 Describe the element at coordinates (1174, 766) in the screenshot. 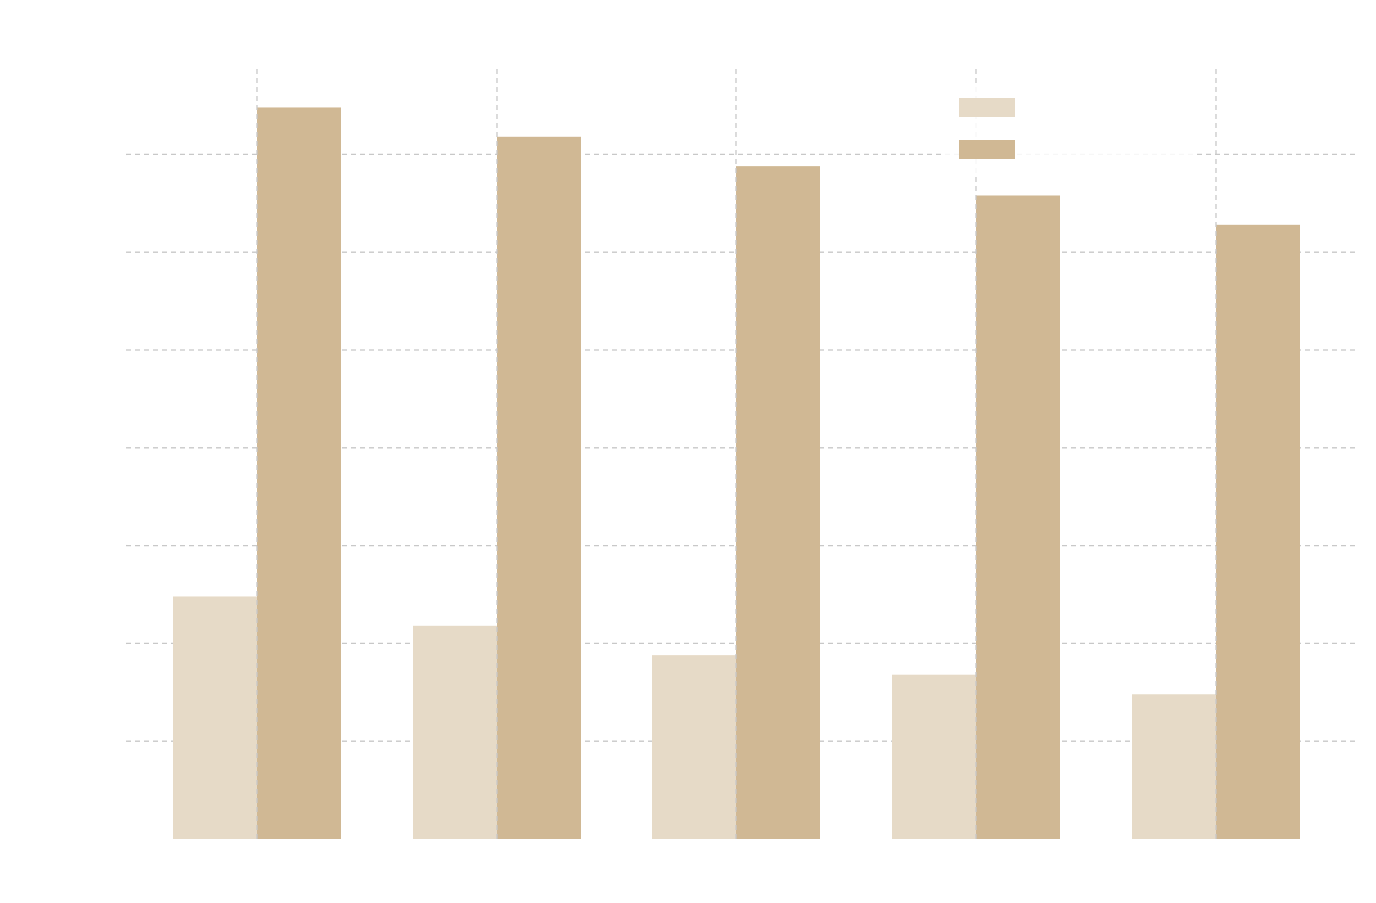

I see `bar-series1-category5` at that location.